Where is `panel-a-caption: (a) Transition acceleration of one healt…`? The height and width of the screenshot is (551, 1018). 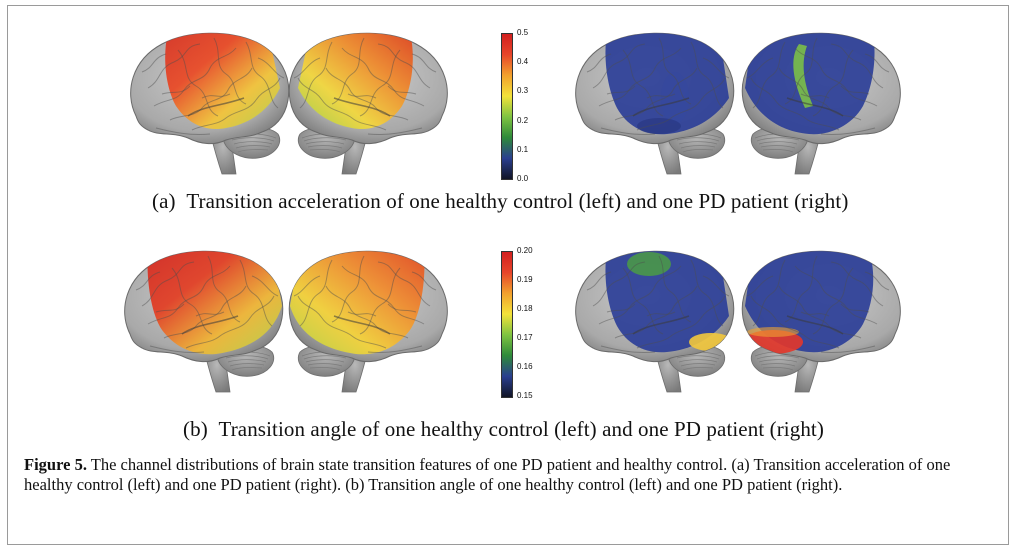 panel-a-caption: (a) Transition acceleration of one healt… is located at coordinates (500, 201).